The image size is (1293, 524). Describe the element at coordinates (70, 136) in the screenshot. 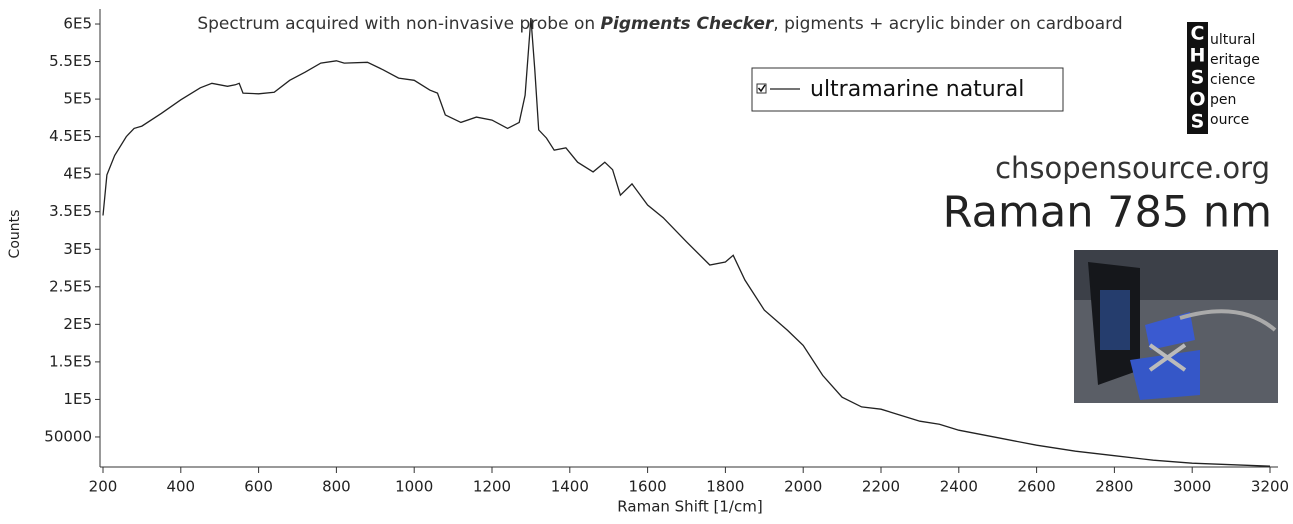

I see `y-tick-label: 4.5E5` at that location.